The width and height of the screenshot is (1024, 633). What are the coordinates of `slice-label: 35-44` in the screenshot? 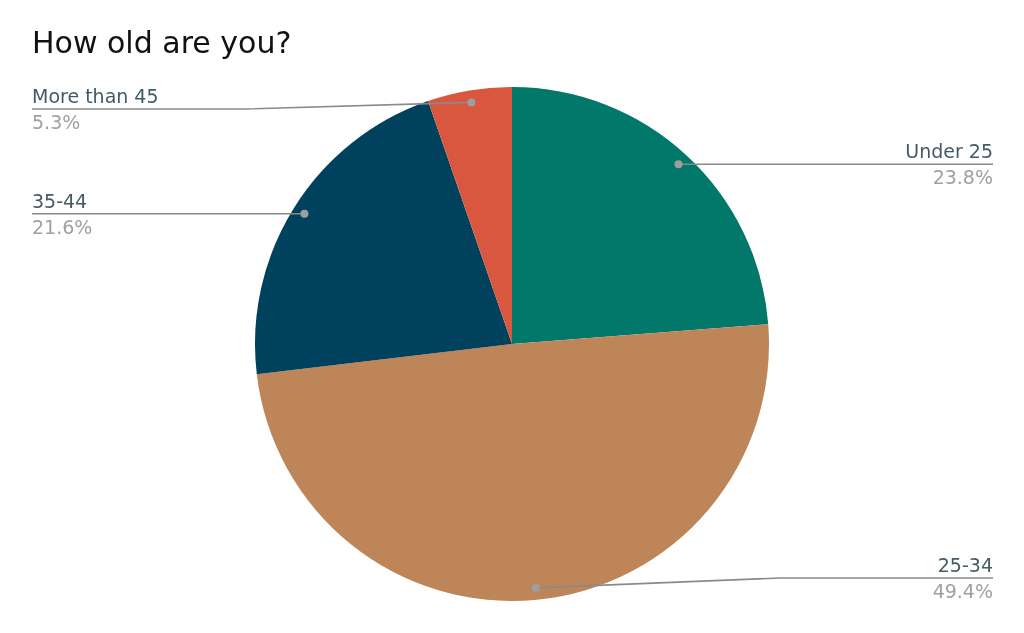 It's located at (60, 200).